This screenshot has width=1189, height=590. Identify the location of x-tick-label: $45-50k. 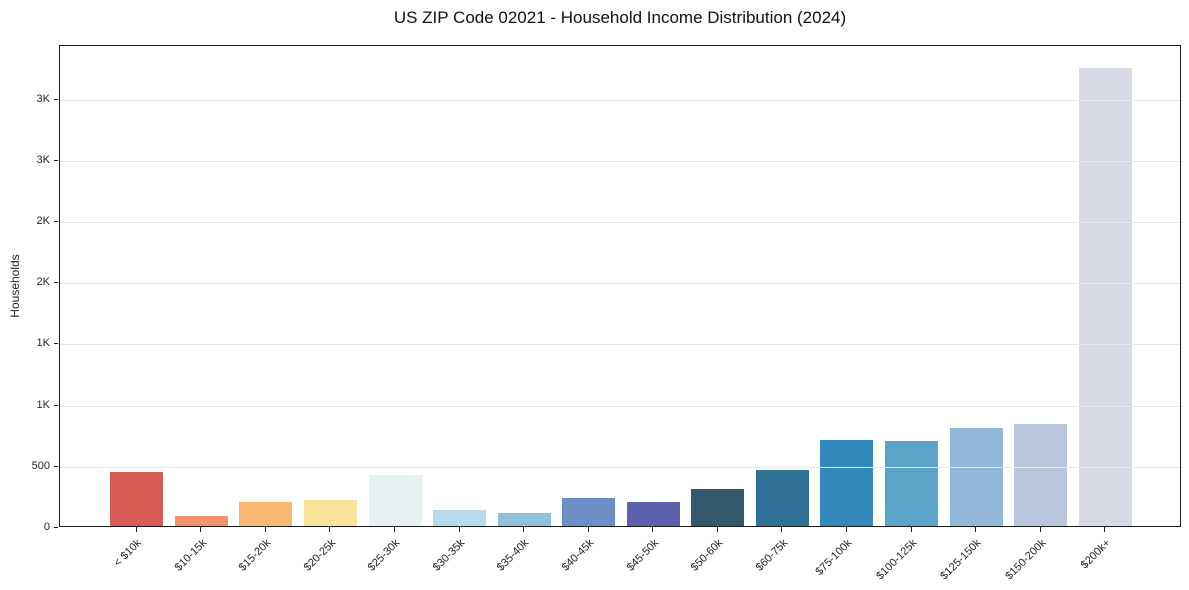
(642, 555).